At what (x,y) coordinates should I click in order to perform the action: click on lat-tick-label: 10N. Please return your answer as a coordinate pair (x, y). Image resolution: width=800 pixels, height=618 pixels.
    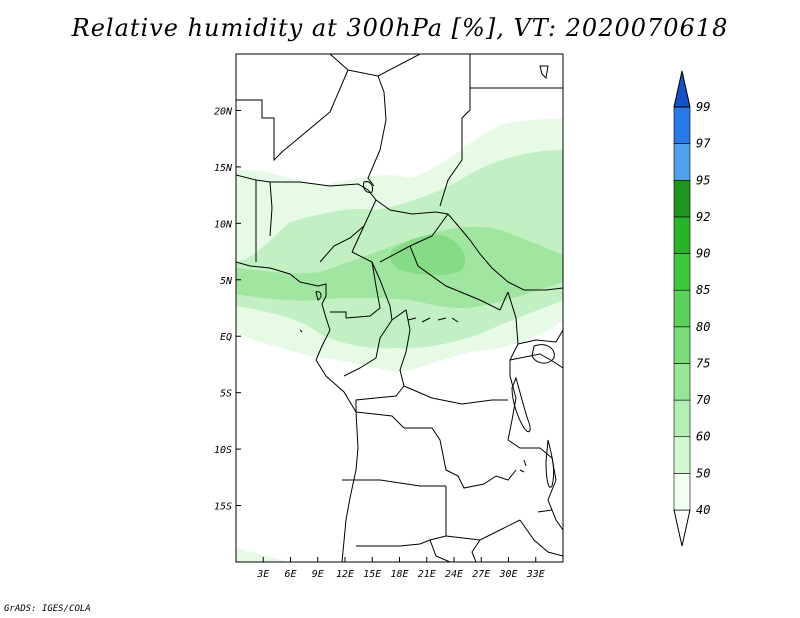
    Looking at the image, I should click on (223, 224).